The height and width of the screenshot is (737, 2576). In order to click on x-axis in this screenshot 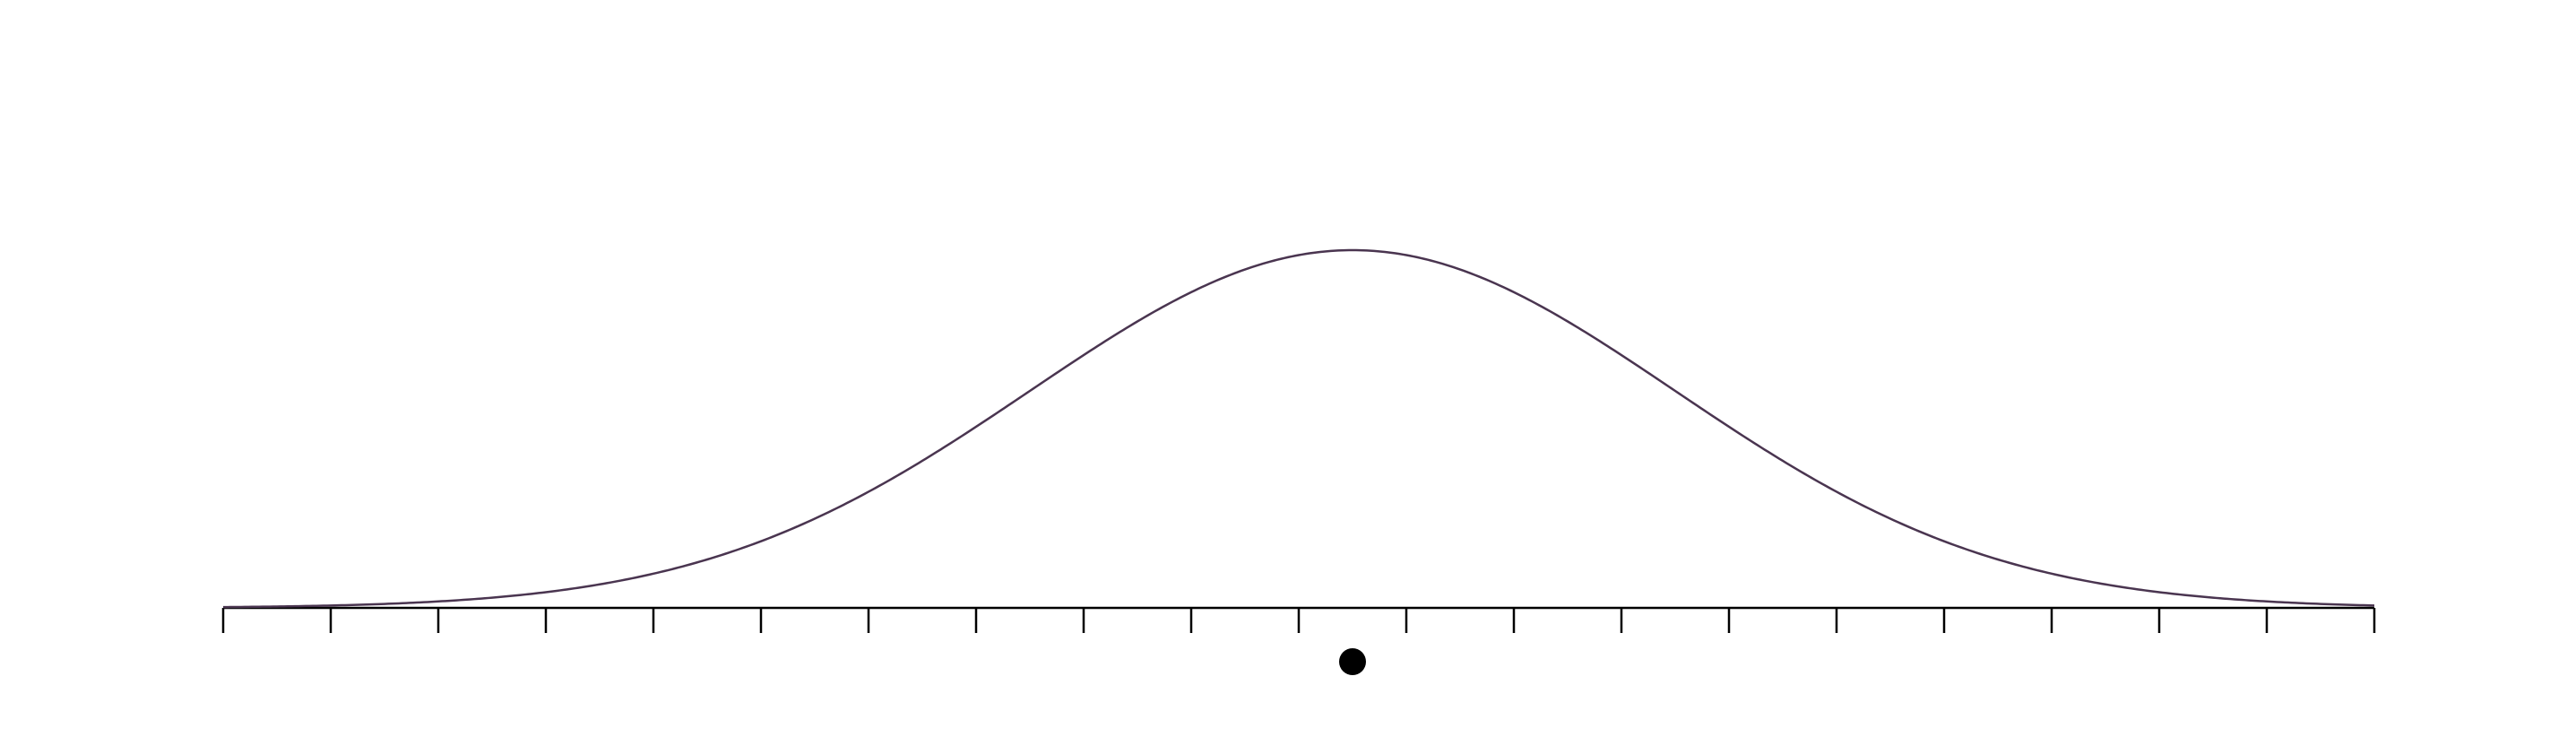, I will do `click(1298, 619)`.